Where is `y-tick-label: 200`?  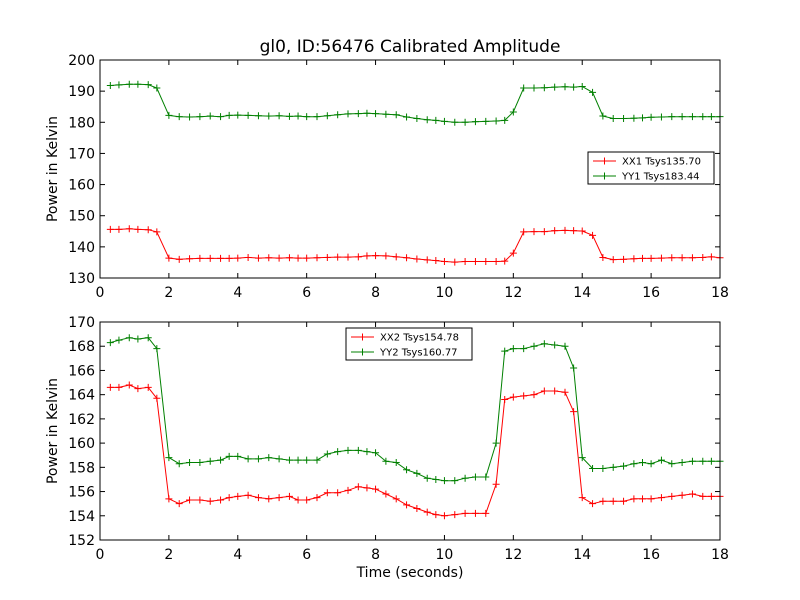 y-tick-label: 200 is located at coordinates (81, 61).